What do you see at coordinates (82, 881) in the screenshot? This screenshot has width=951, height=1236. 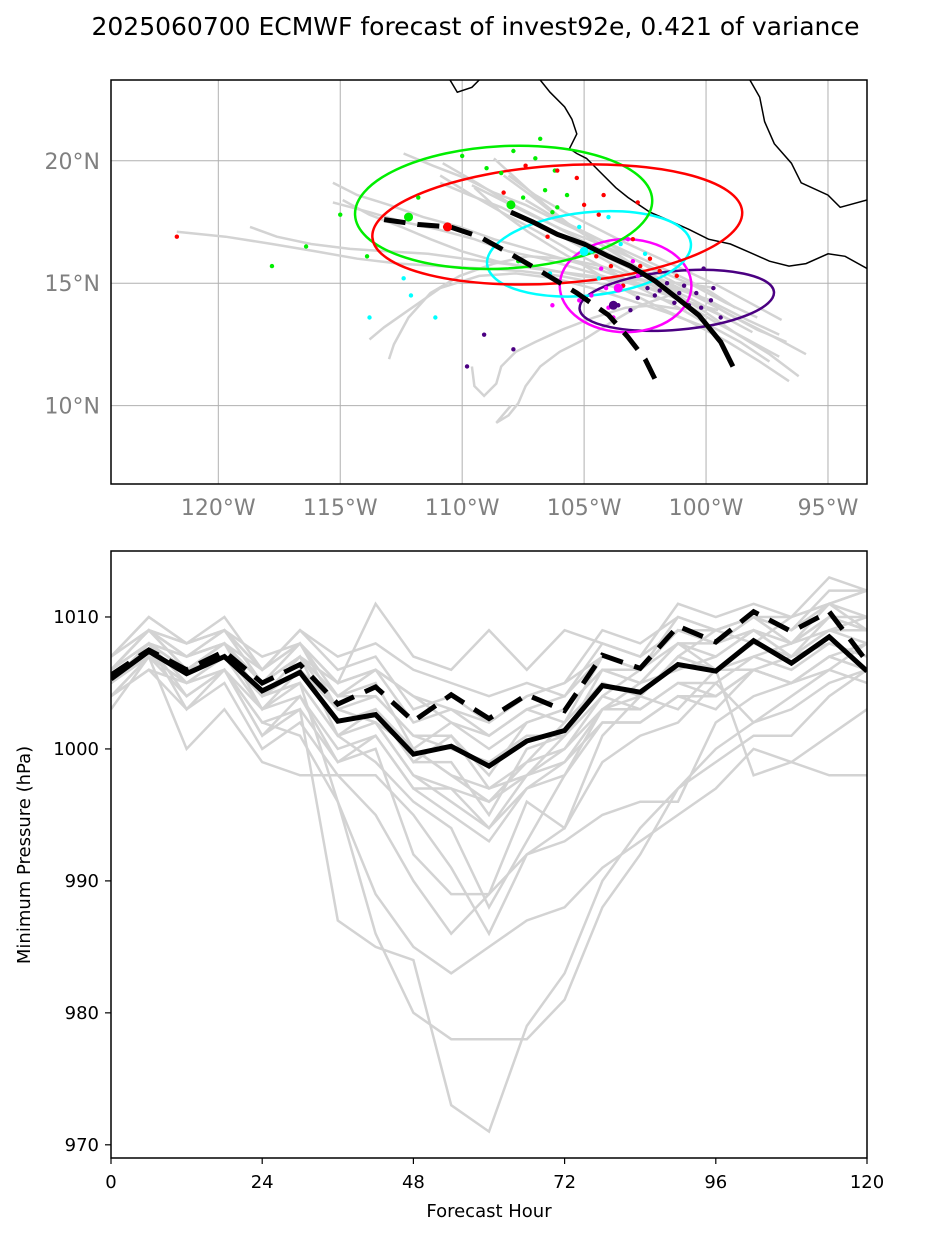 I see `y-tick-label: 990` at bounding box center [82, 881].